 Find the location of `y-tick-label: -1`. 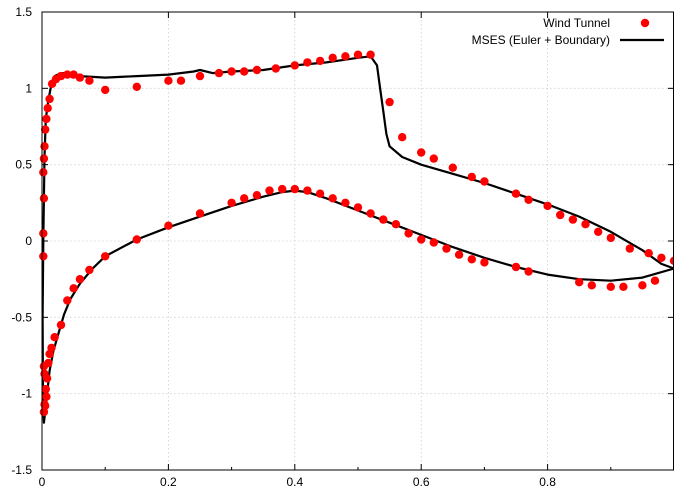

y-tick-label: -1 is located at coordinates (26, 394).